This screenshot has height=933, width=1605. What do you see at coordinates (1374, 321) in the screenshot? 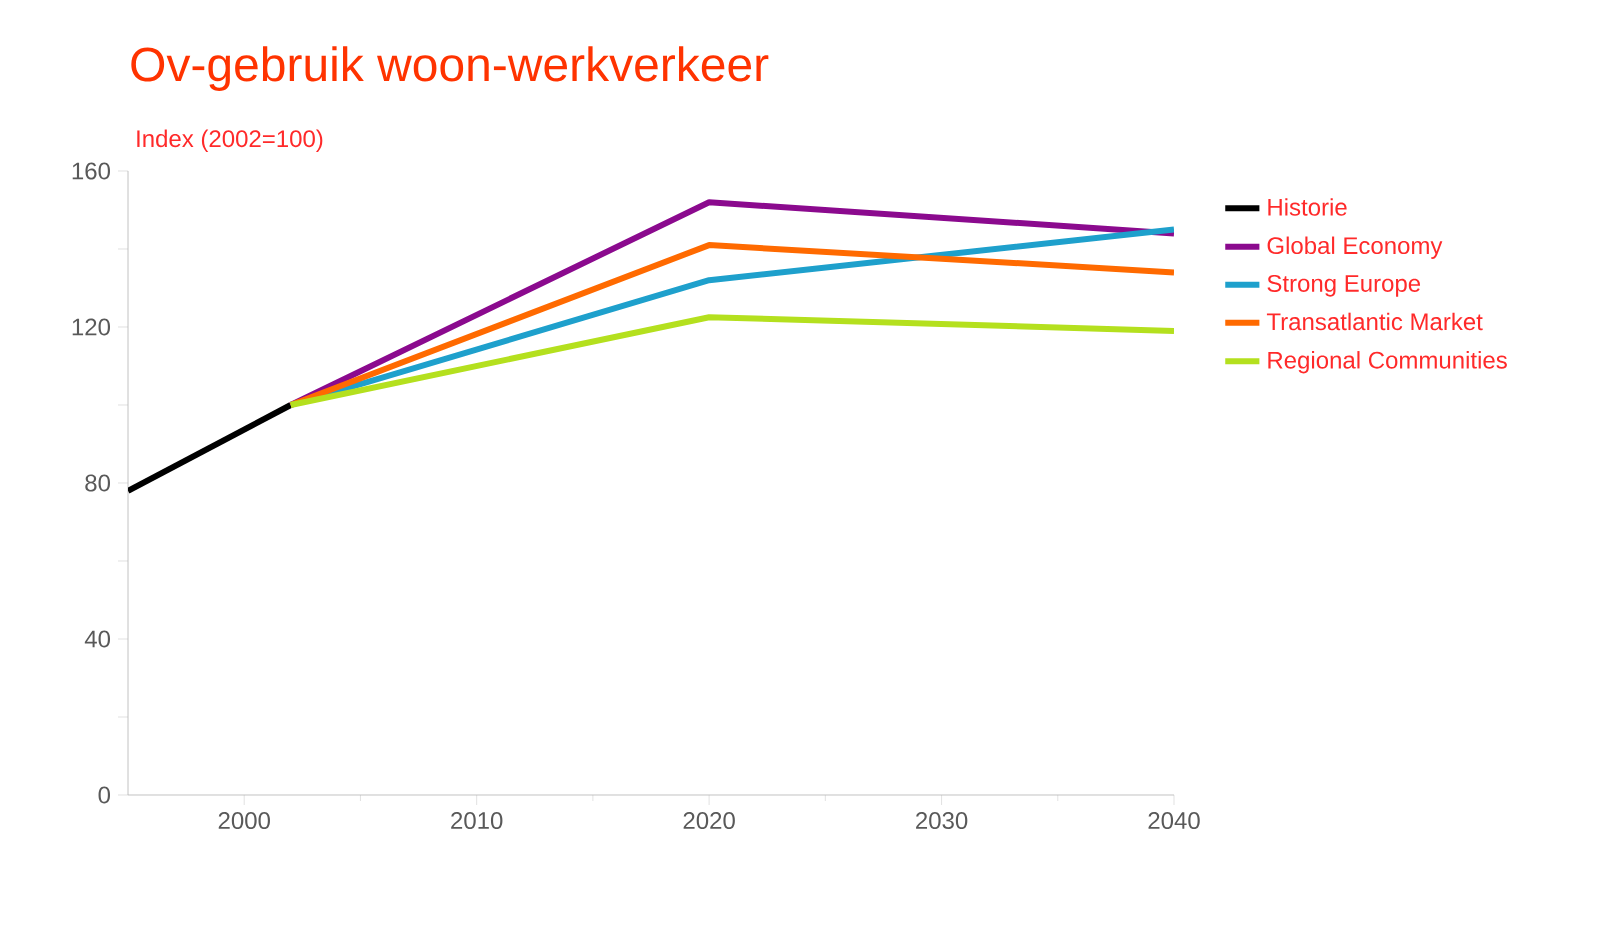
I see `legend-label: Transatlantic Market` at bounding box center [1374, 321].